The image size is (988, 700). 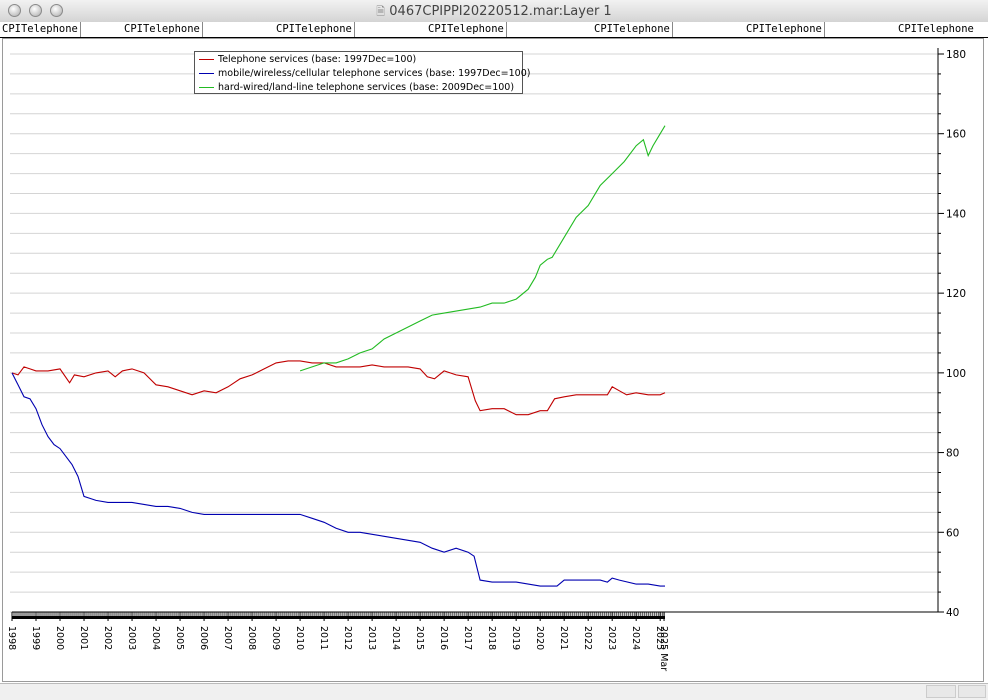 What do you see at coordinates (563, 638) in the screenshot?
I see `x-tick-label: 2021` at bounding box center [563, 638].